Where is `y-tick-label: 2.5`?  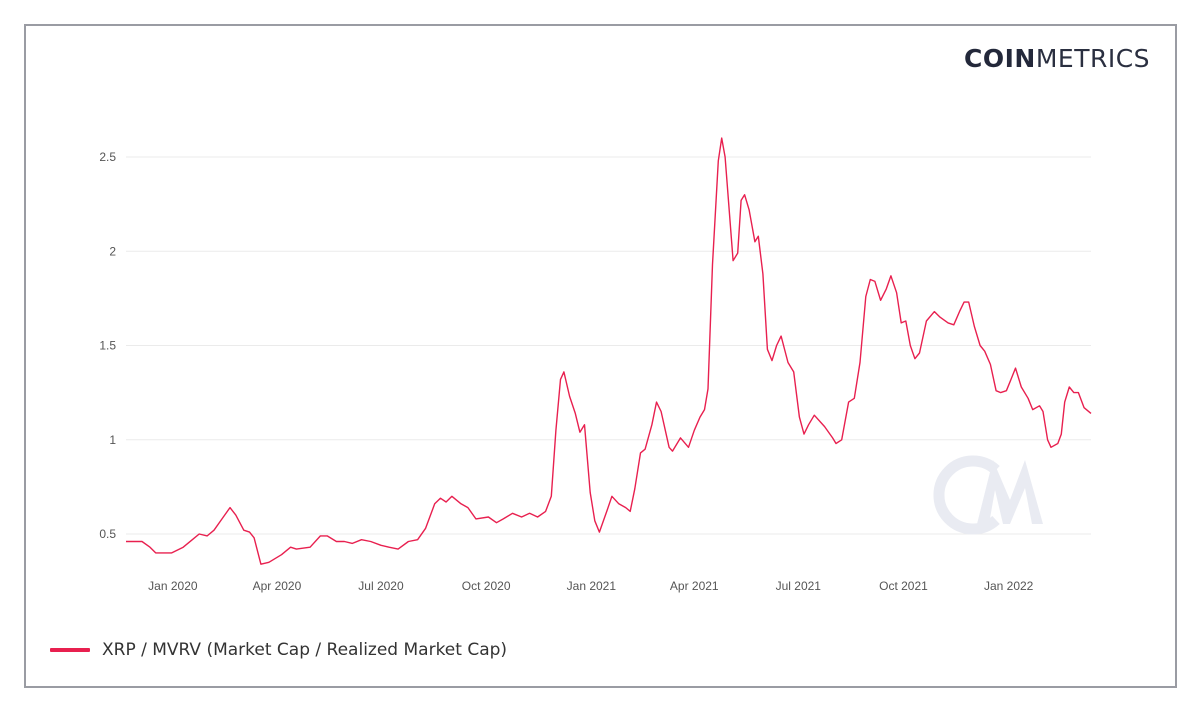 y-tick-label: 2.5 is located at coordinates (107, 157).